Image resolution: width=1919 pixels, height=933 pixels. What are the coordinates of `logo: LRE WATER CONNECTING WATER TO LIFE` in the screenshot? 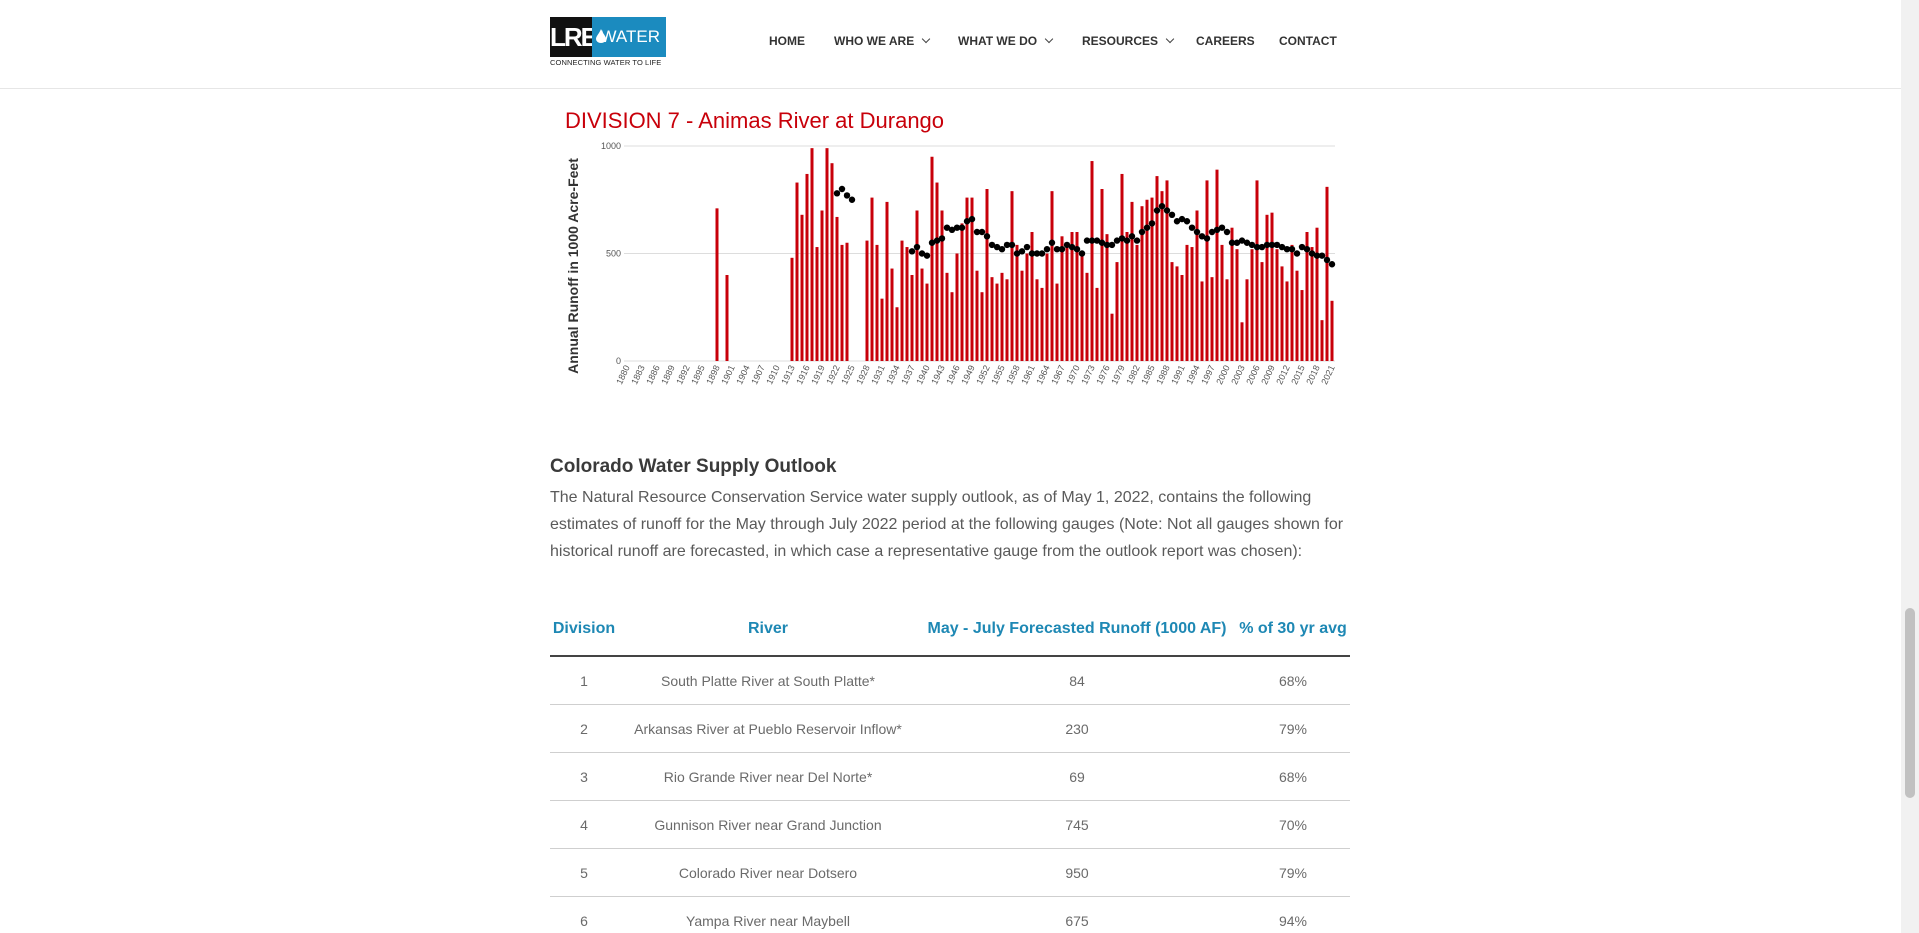 It's located at (609, 43).